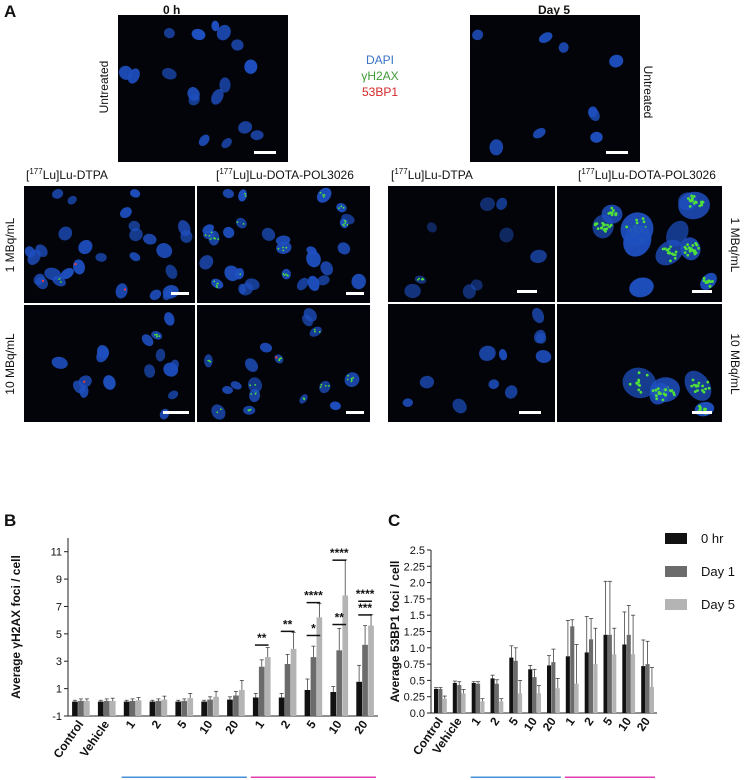  What do you see at coordinates (191, 84) in the screenshot?
I see `micrograph-untreated-0h-cells` at bounding box center [191, 84].